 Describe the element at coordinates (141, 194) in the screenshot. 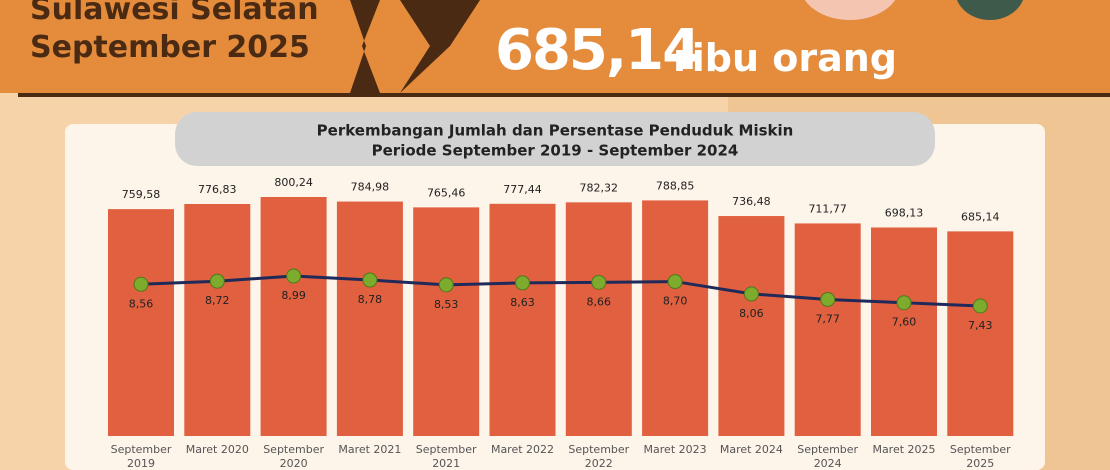

I see `bar-label: 759,58` at that location.